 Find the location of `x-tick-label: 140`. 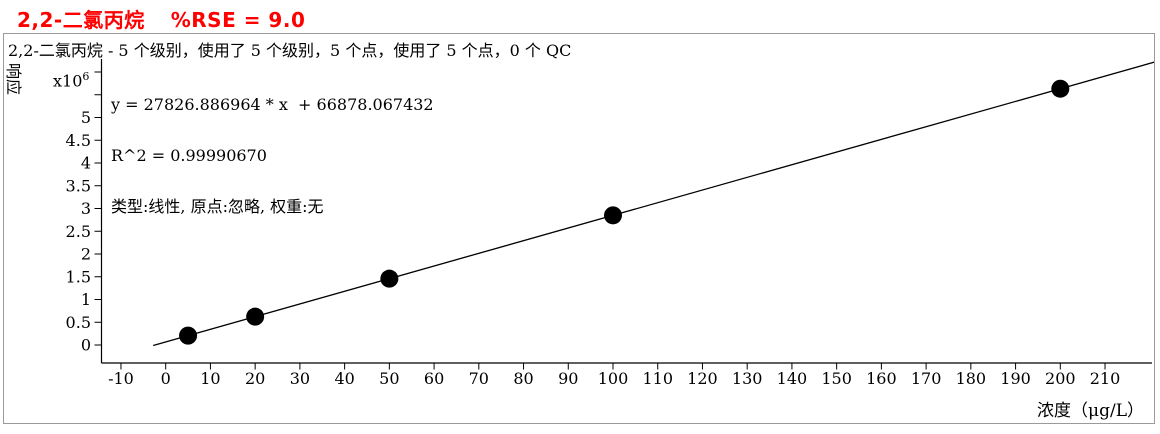

x-tick-label: 140 is located at coordinates (792, 378).